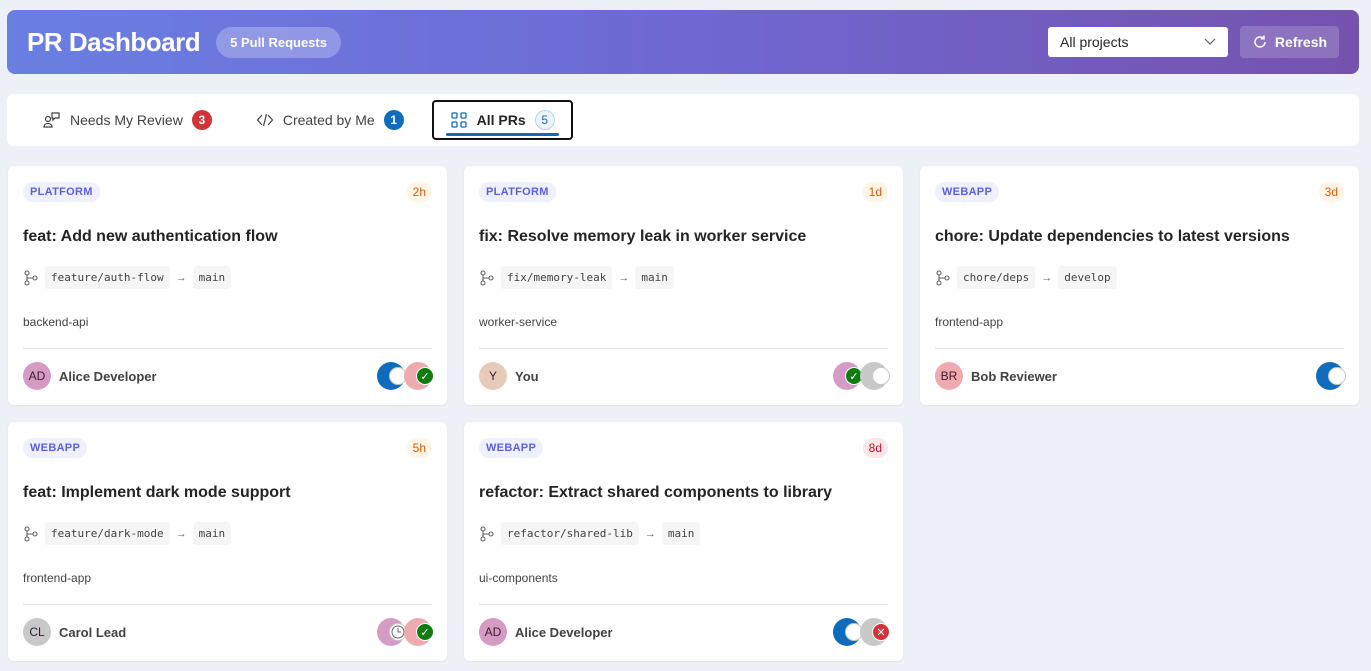  Describe the element at coordinates (1260, 41) in the screenshot. I see `refresh-icon` at that location.